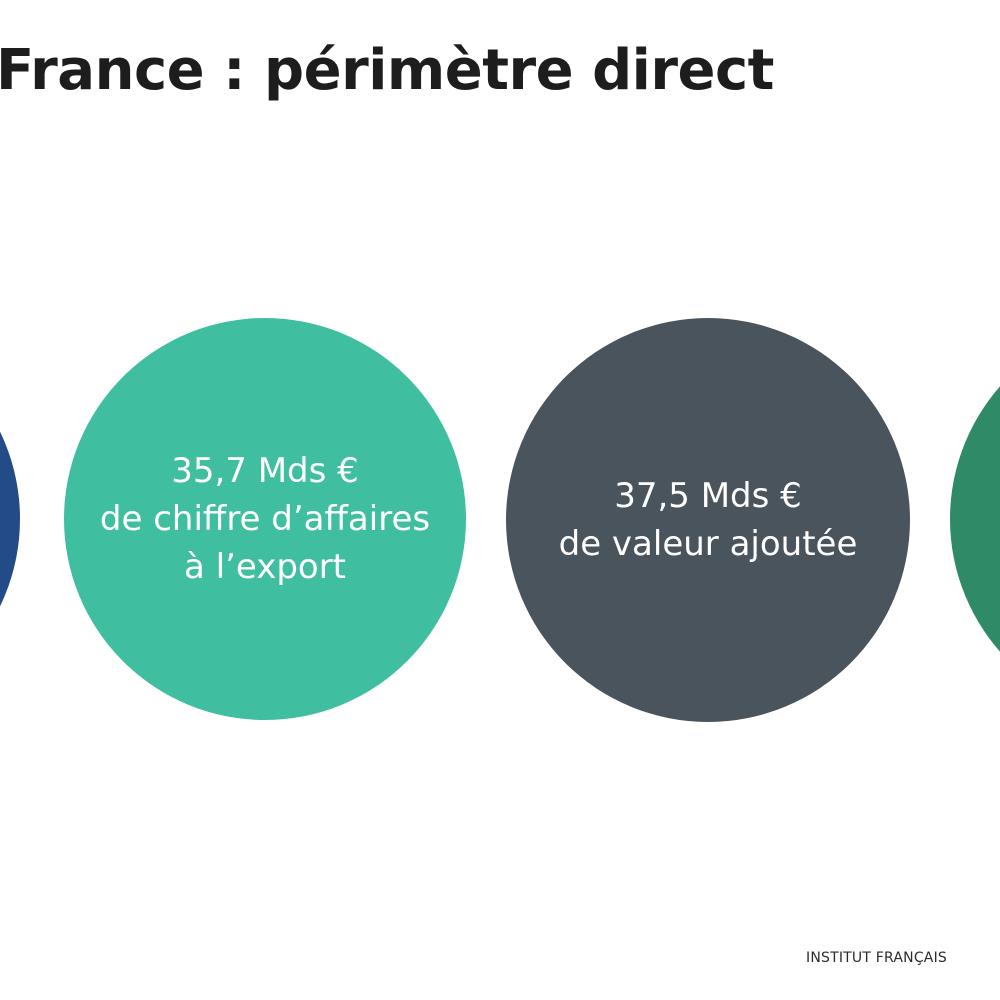 The image size is (1000, 1000). What do you see at coordinates (708, 496) in the screenshot?
I see `value-added-value: 37,5 Mds €` at bounding box center [708, 496].